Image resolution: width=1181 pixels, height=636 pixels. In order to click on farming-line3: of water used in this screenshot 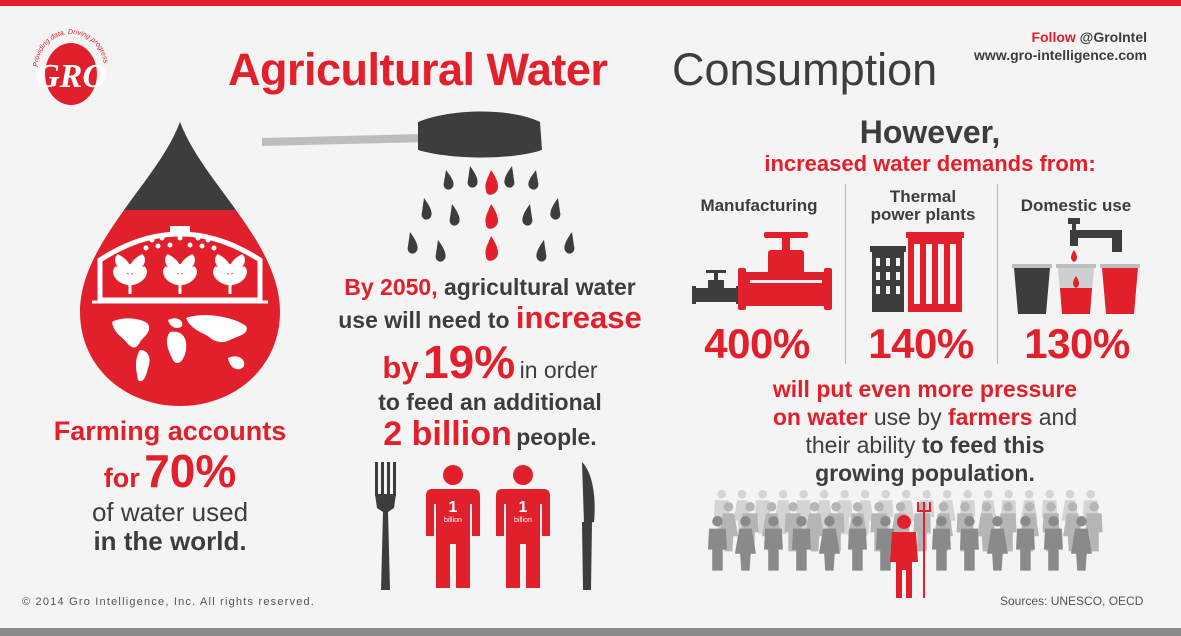, I will do `click(170, 511)`.